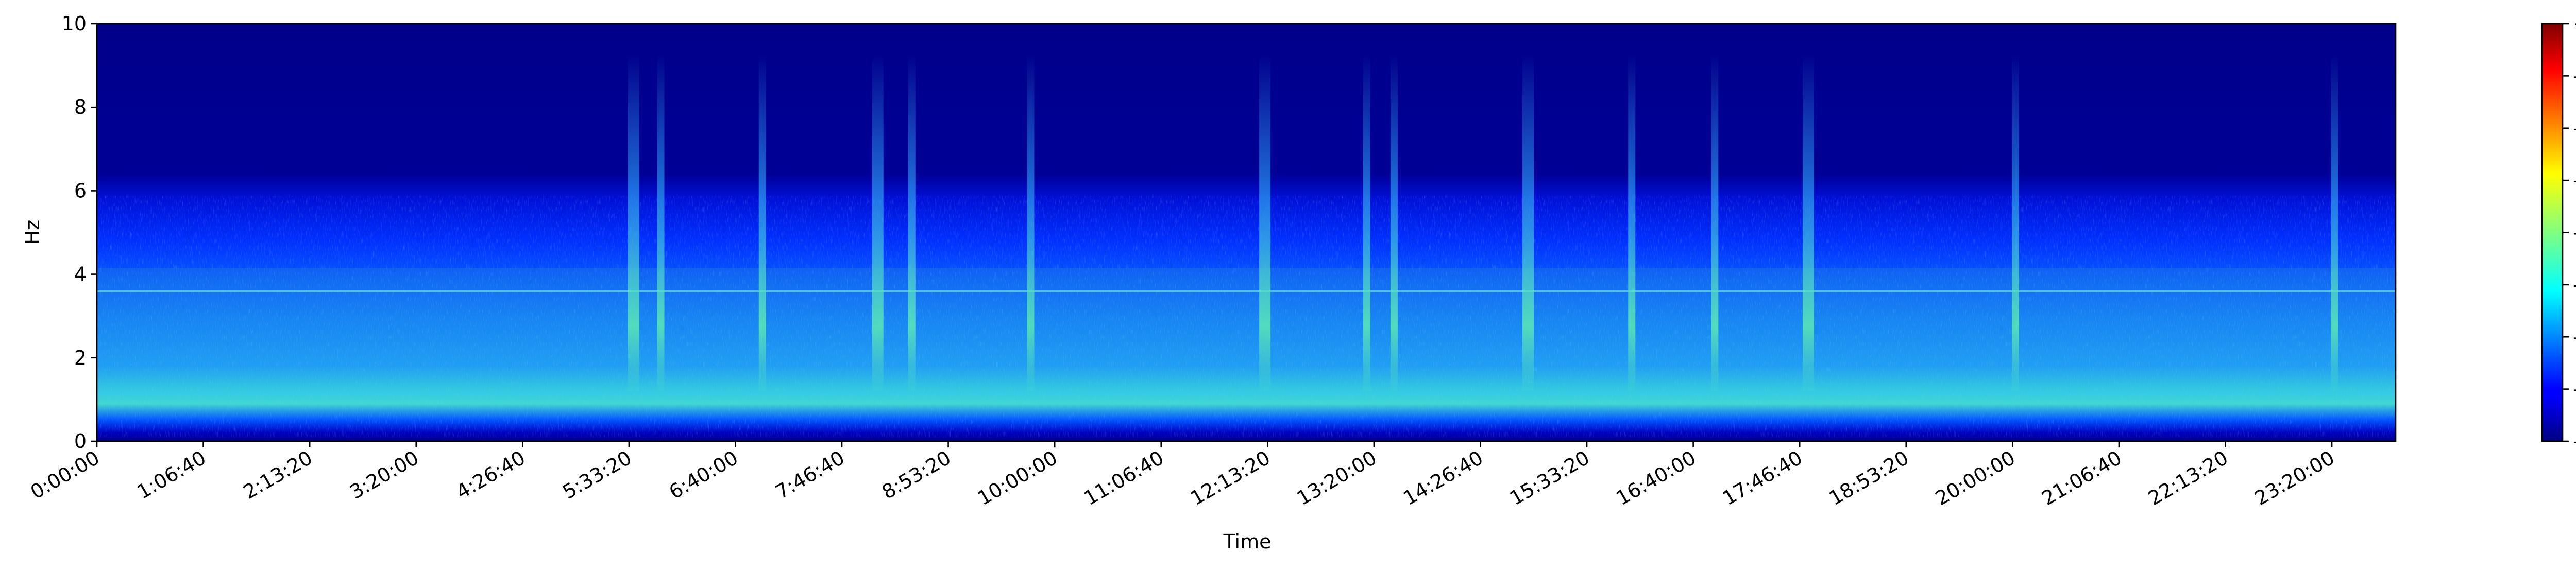 Image resolution: width=2576 pixels, height=571 pixels. I want to click on x-tick-label: 0:00:00, so click(65, 475).